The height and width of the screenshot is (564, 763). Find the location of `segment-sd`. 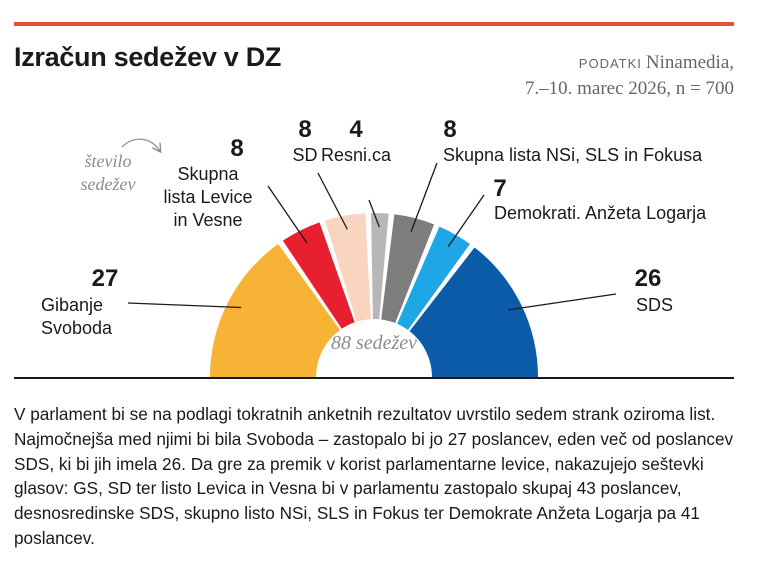

segment-sd is located at coordinates (347, 267).